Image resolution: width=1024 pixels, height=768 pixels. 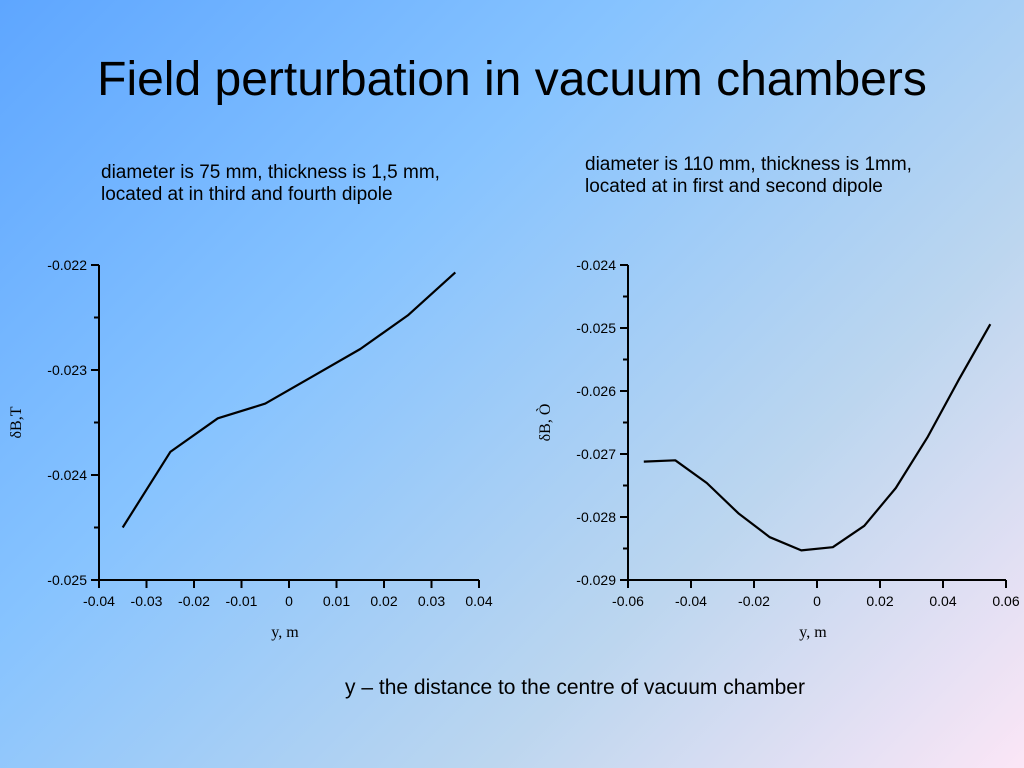 I want to click on caption-left-line1: diameter is 75 mm, thickness is 1,5 mm,, so click(x=270, y=172).